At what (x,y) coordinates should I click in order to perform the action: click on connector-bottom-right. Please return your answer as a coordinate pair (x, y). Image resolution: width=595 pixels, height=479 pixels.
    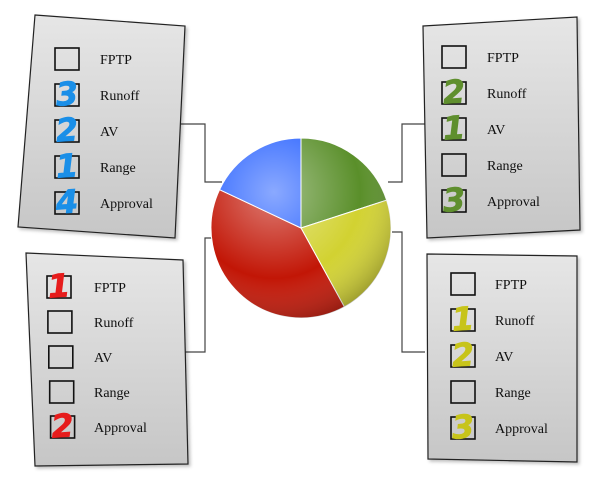
    Looking at the image, I should click on (408, 292).